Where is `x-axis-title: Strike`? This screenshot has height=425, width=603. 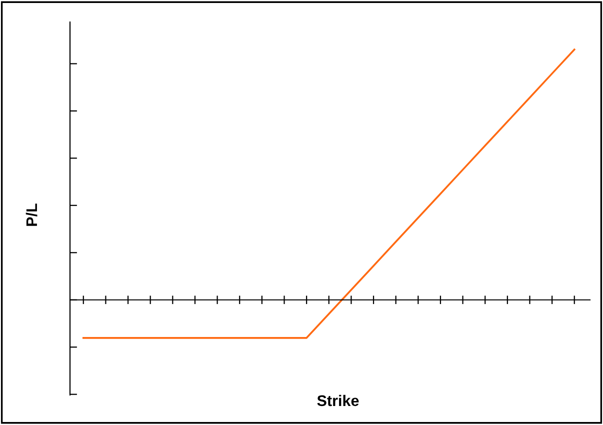 x-axis-title: Strike is located at coordinates (338, 400).